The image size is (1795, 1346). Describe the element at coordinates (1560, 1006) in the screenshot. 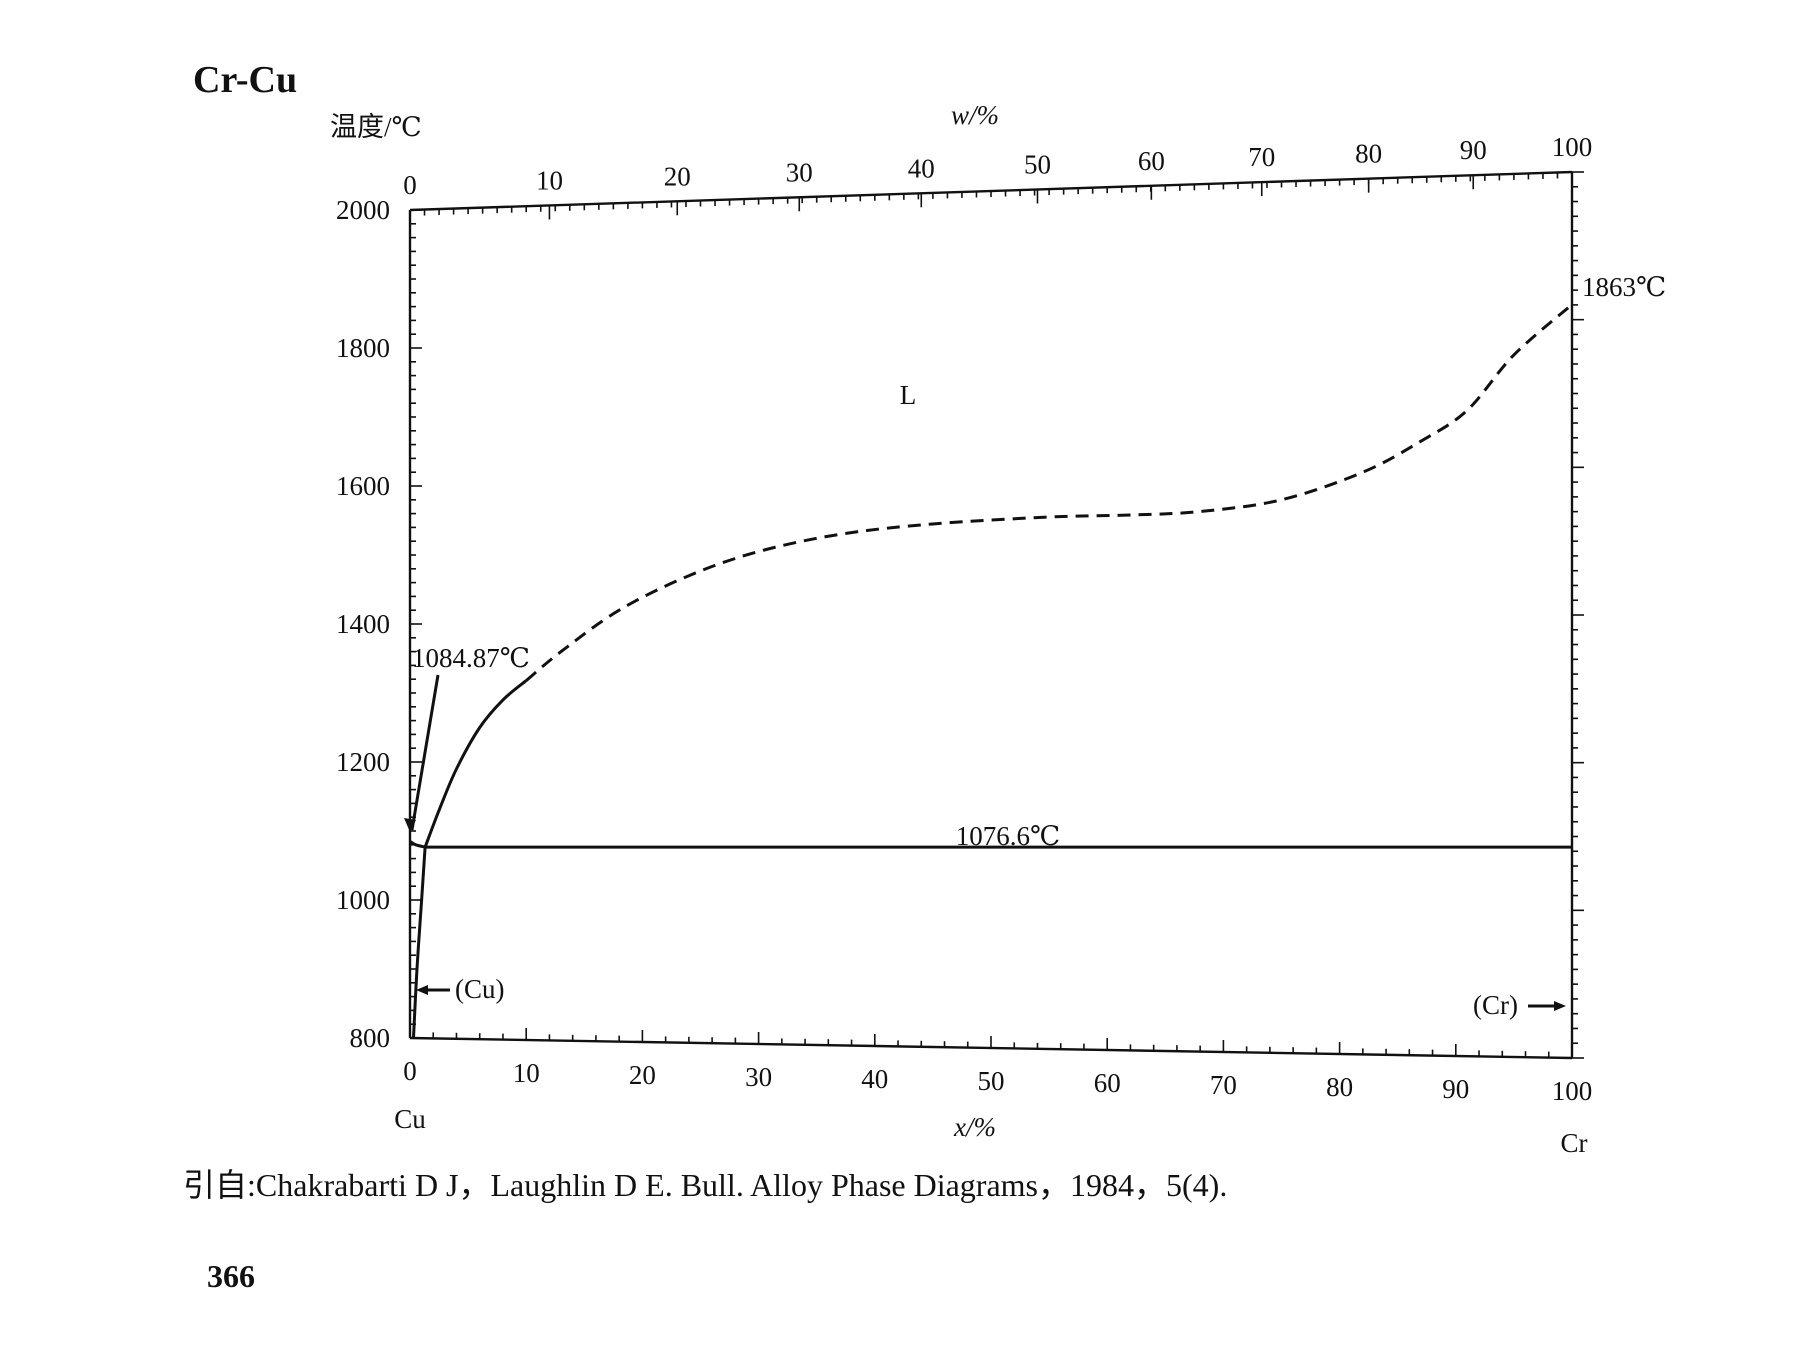

I see `cr-phase-arrowhead` at that location.